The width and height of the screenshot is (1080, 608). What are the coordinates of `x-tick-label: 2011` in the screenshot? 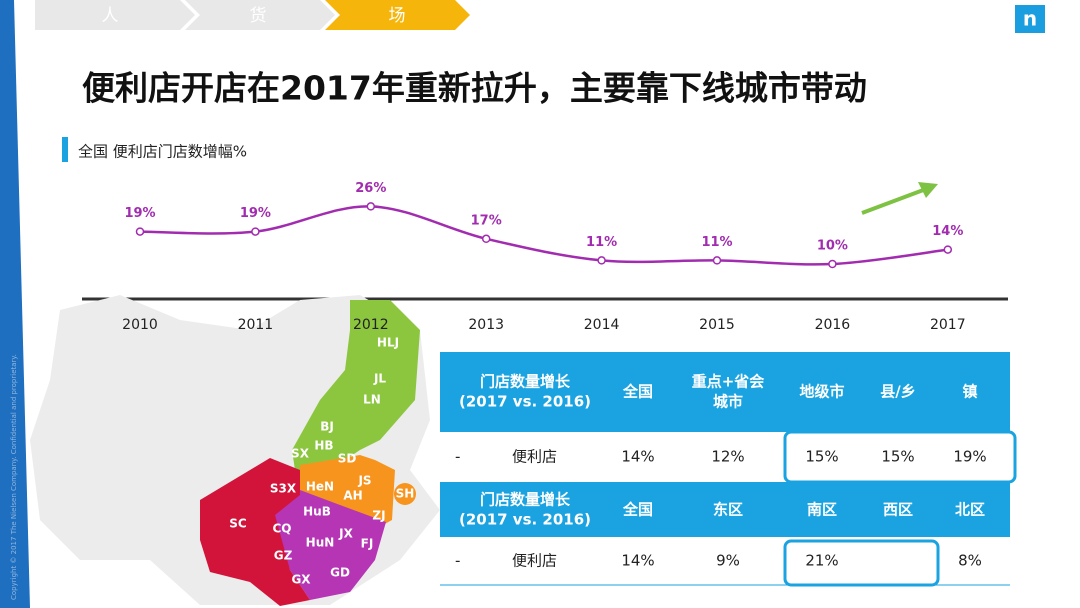 It's located at (256, 325).